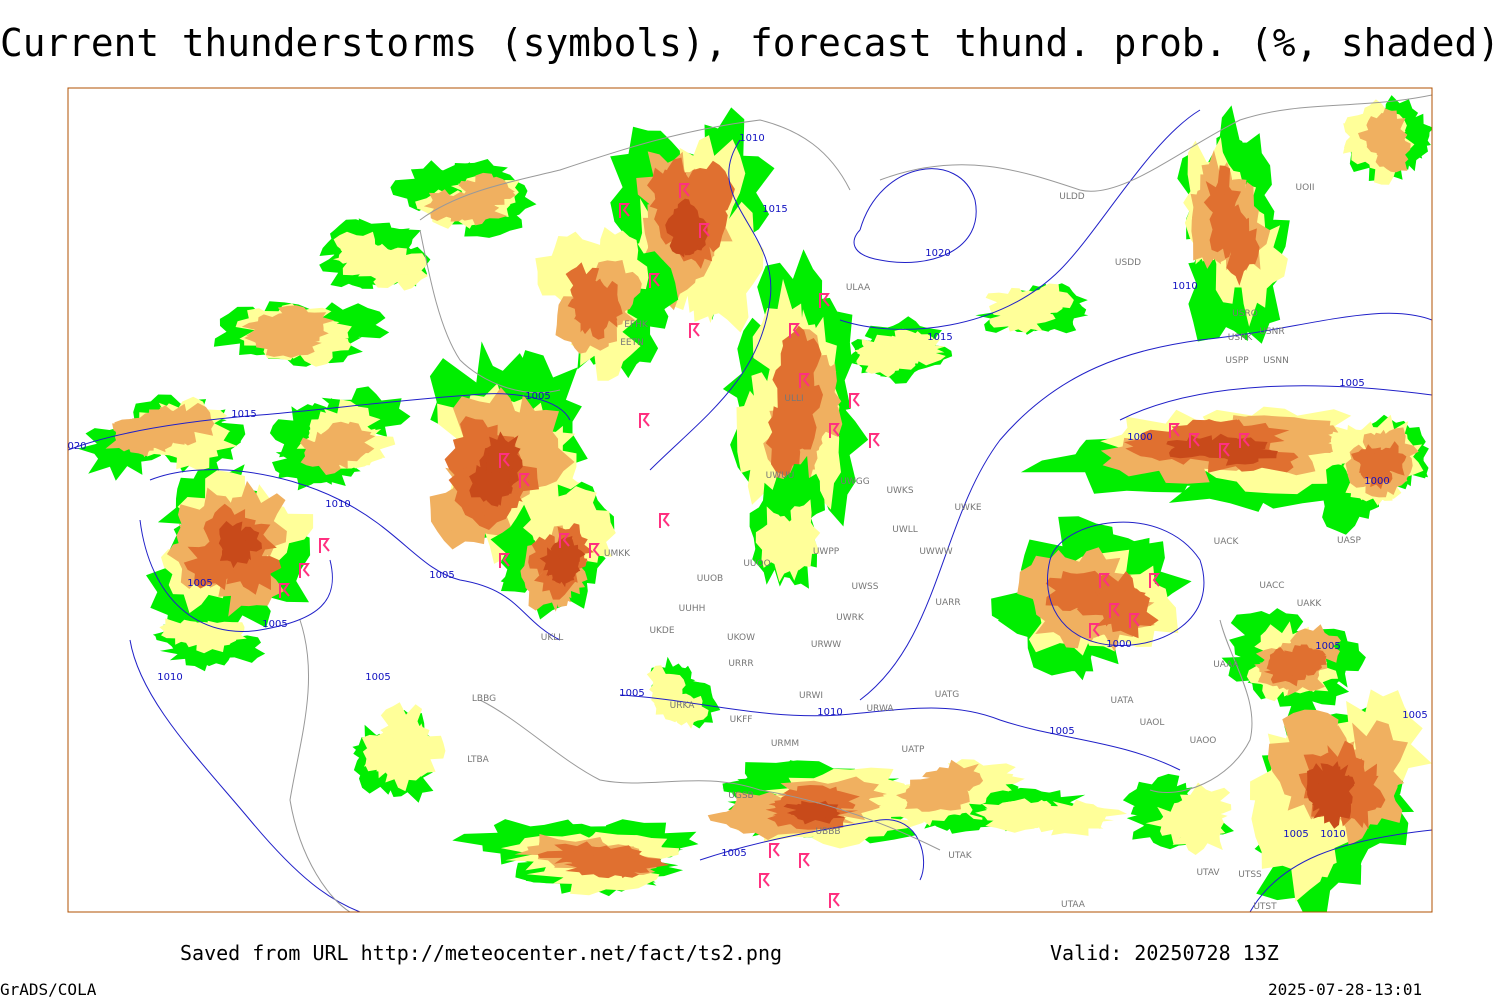 This screenshot has width=1500, height=1000. Describe the element at coordinates (617, 554) in the screenshot. I see `station-label: UMKK` at that location.